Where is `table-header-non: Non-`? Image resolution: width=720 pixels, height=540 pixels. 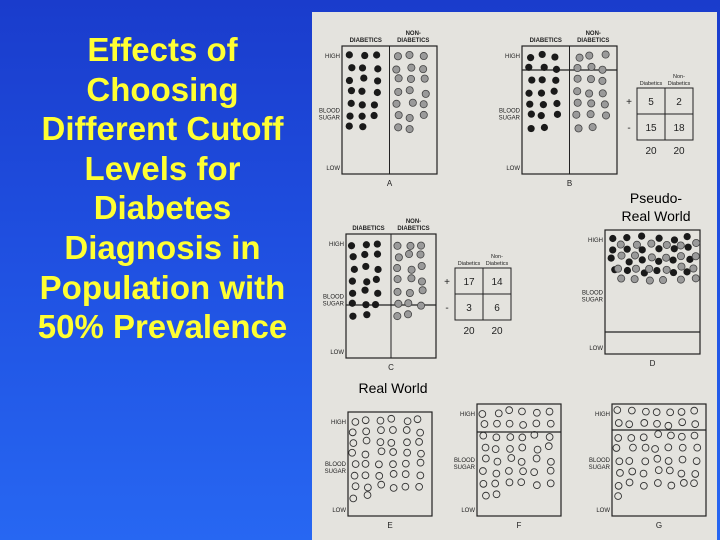 table-header-non: Non- is located at coordinates (497, 257).